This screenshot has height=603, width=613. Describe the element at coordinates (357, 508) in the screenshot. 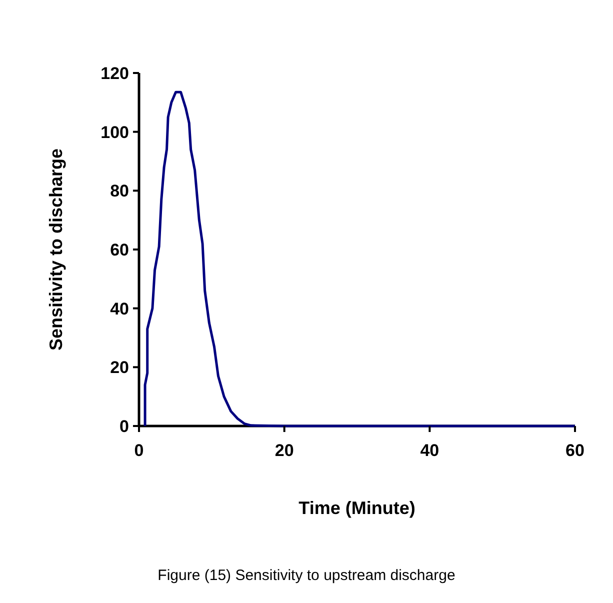

I see `x-axis-title: Time (Minute)` at that location.